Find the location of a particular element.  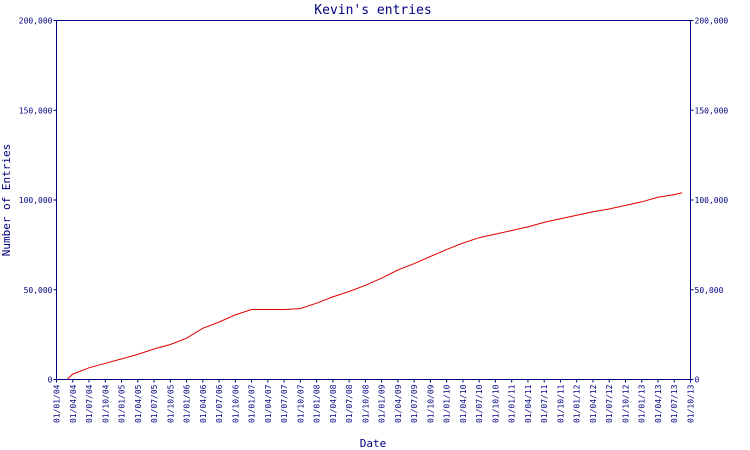

x-tick-label: 01/04/11 is located at coordinates (528, 403).